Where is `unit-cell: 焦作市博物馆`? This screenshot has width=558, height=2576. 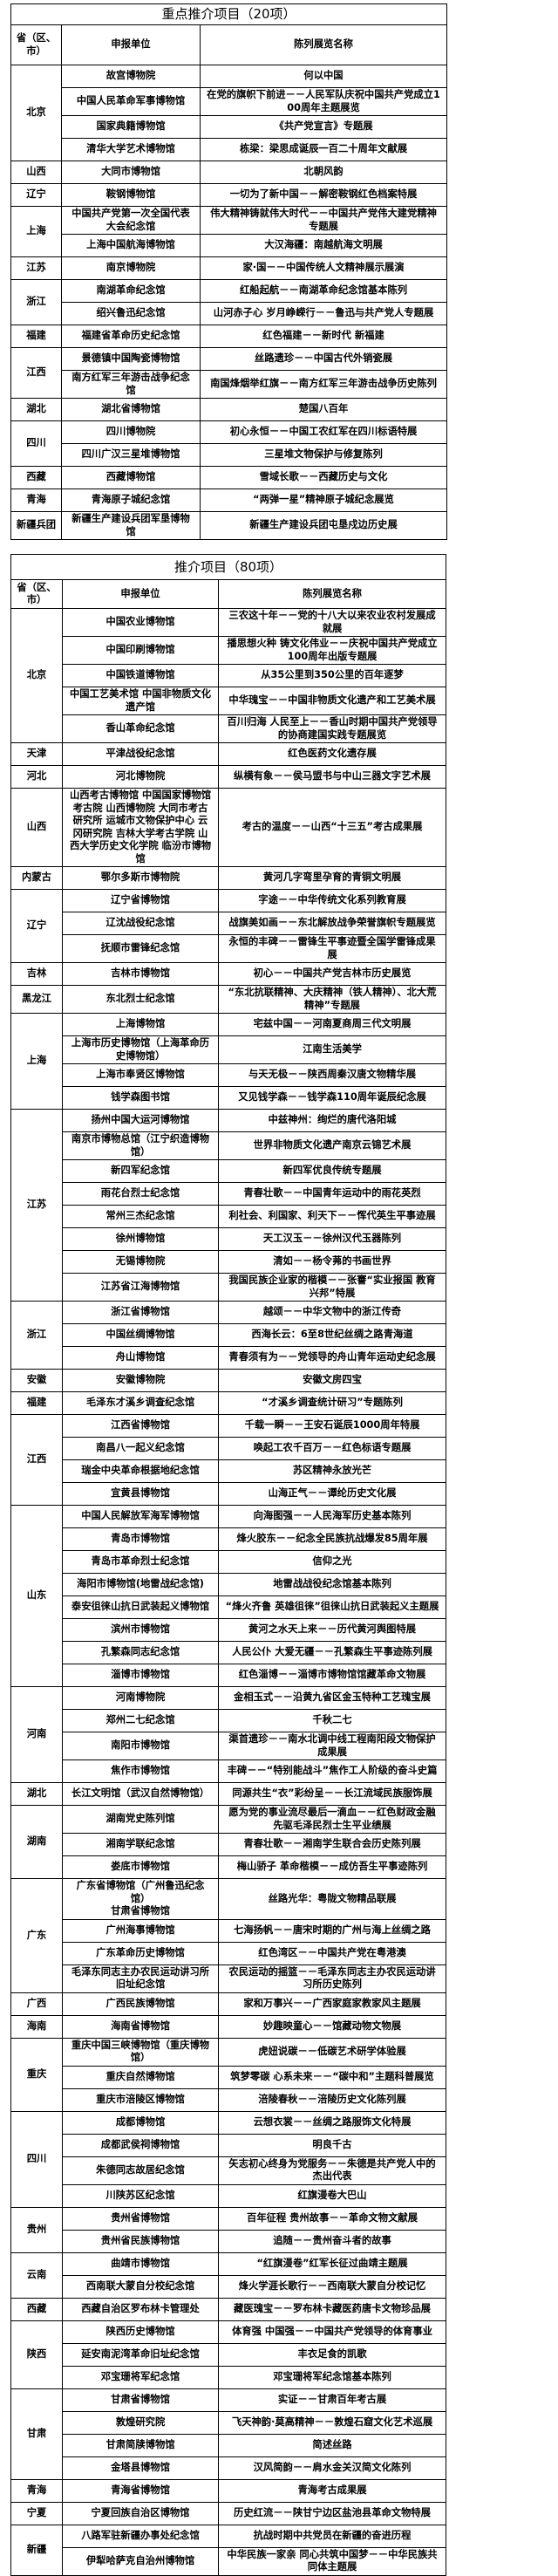 unit-cell: 焦作市博物馆 is located at coordinates (140, 1771).